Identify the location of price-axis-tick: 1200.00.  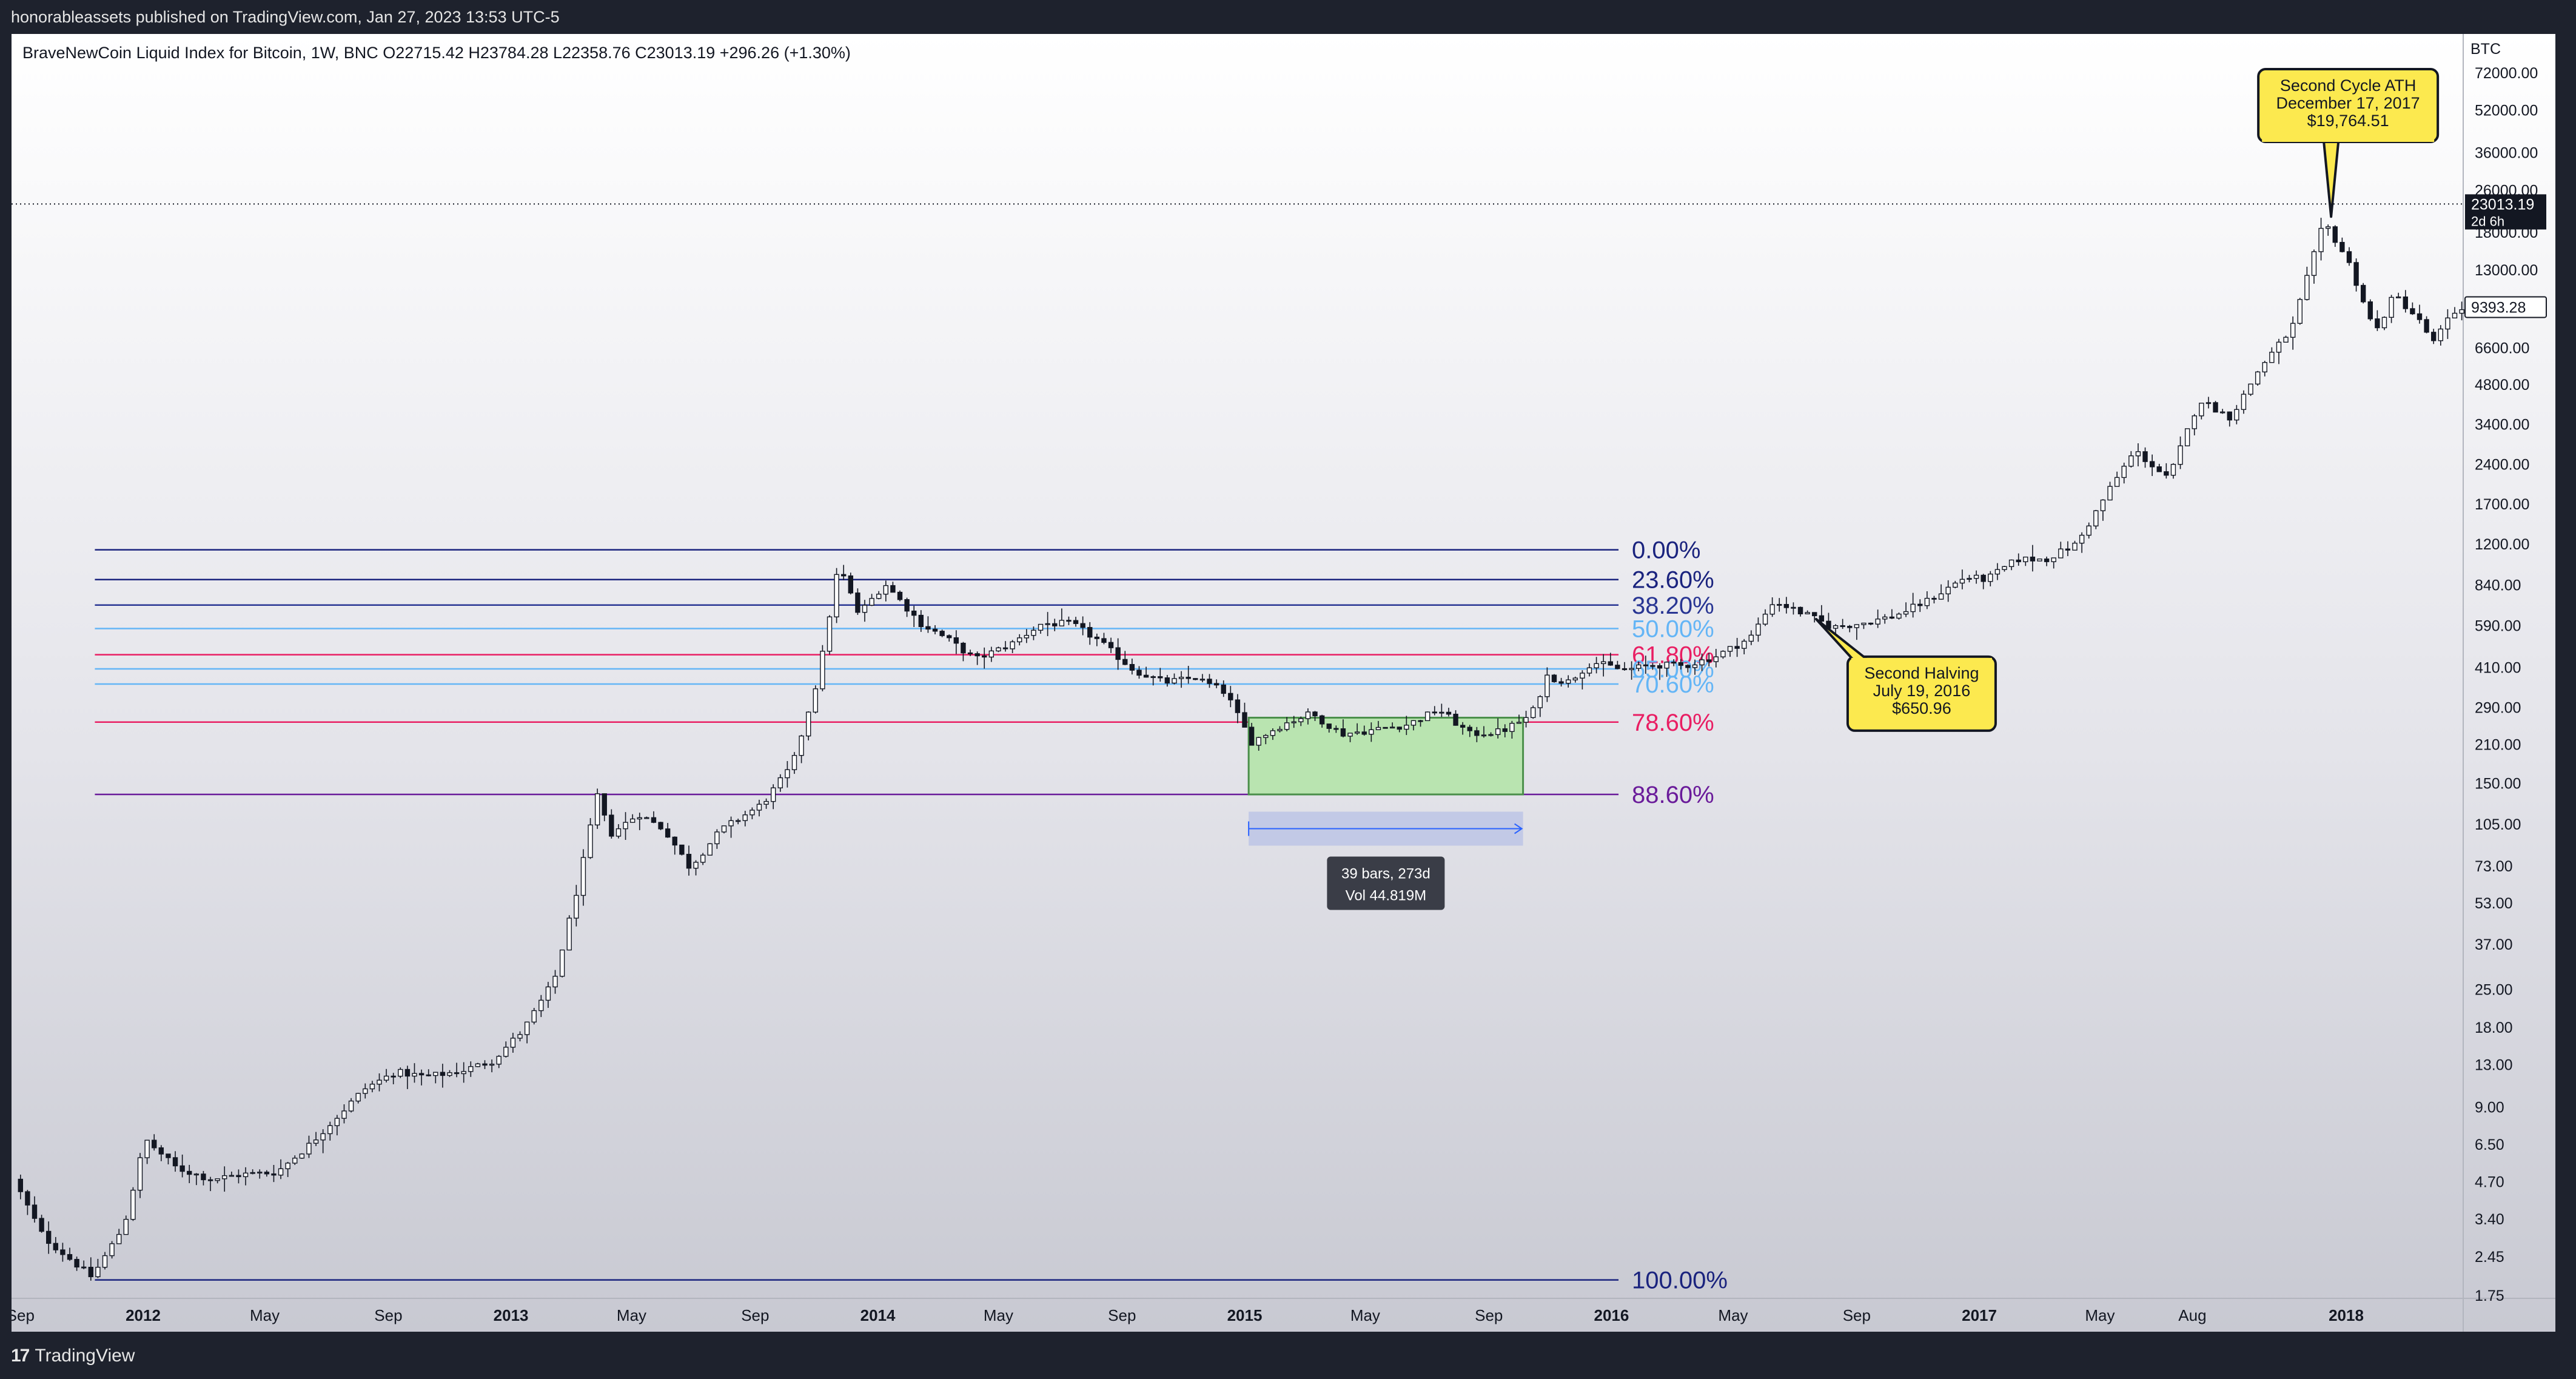
(2502, 544).